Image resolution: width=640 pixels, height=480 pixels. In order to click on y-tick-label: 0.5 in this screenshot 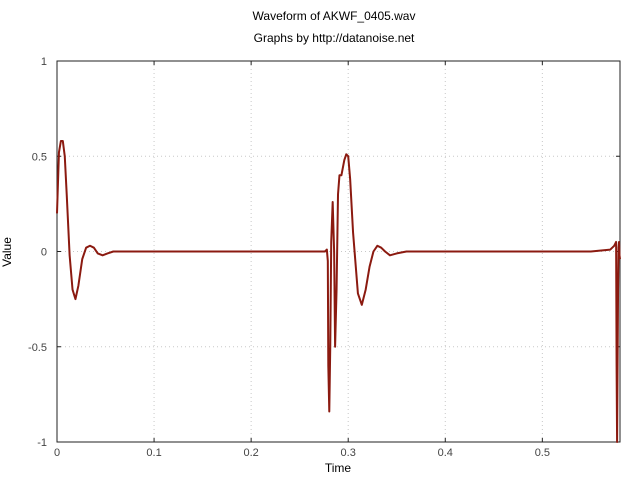, I will do `click(39, 157)`.